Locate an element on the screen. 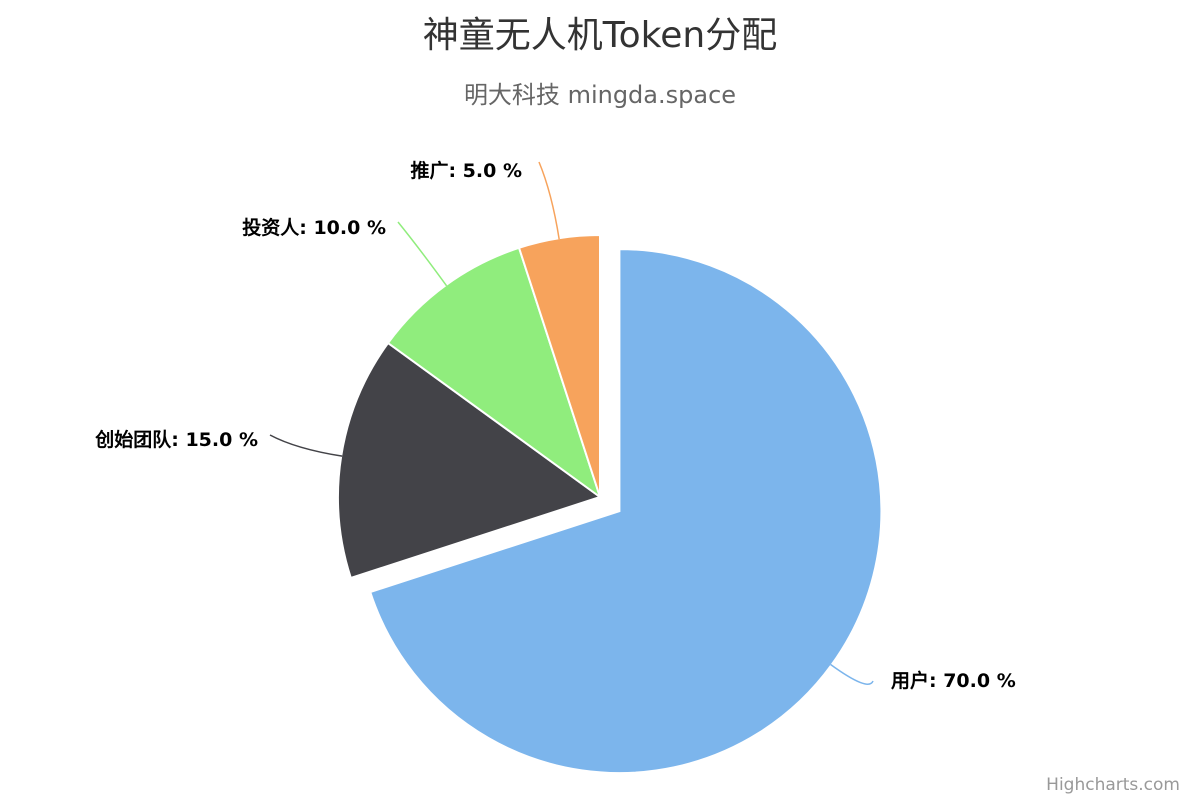 Image resolution: width=1200 pixels, height=800 pixels. data-label-2: 创始团队: 15.0 % is located at coordinates (176, 439).